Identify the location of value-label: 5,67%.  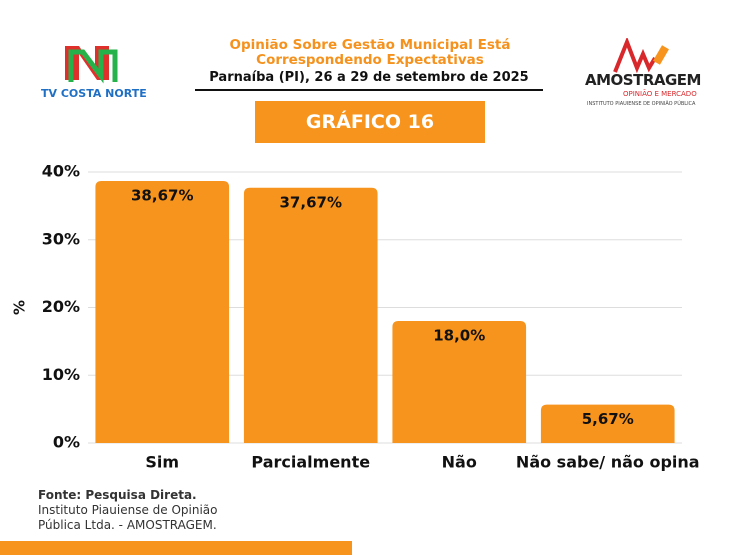
(608, 419).